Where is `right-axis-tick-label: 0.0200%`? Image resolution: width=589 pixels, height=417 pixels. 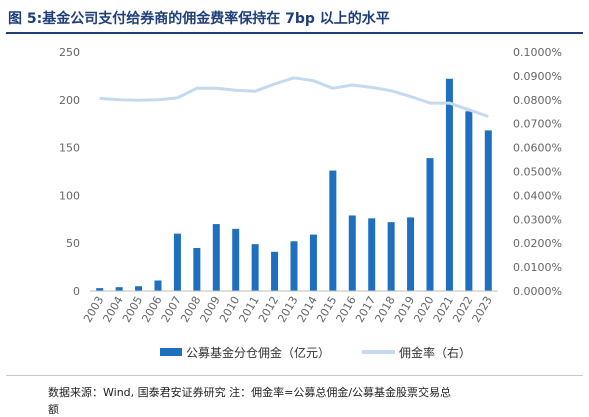 right-axis-tick-label: 0.0200% is located at coordinates (537, 243).